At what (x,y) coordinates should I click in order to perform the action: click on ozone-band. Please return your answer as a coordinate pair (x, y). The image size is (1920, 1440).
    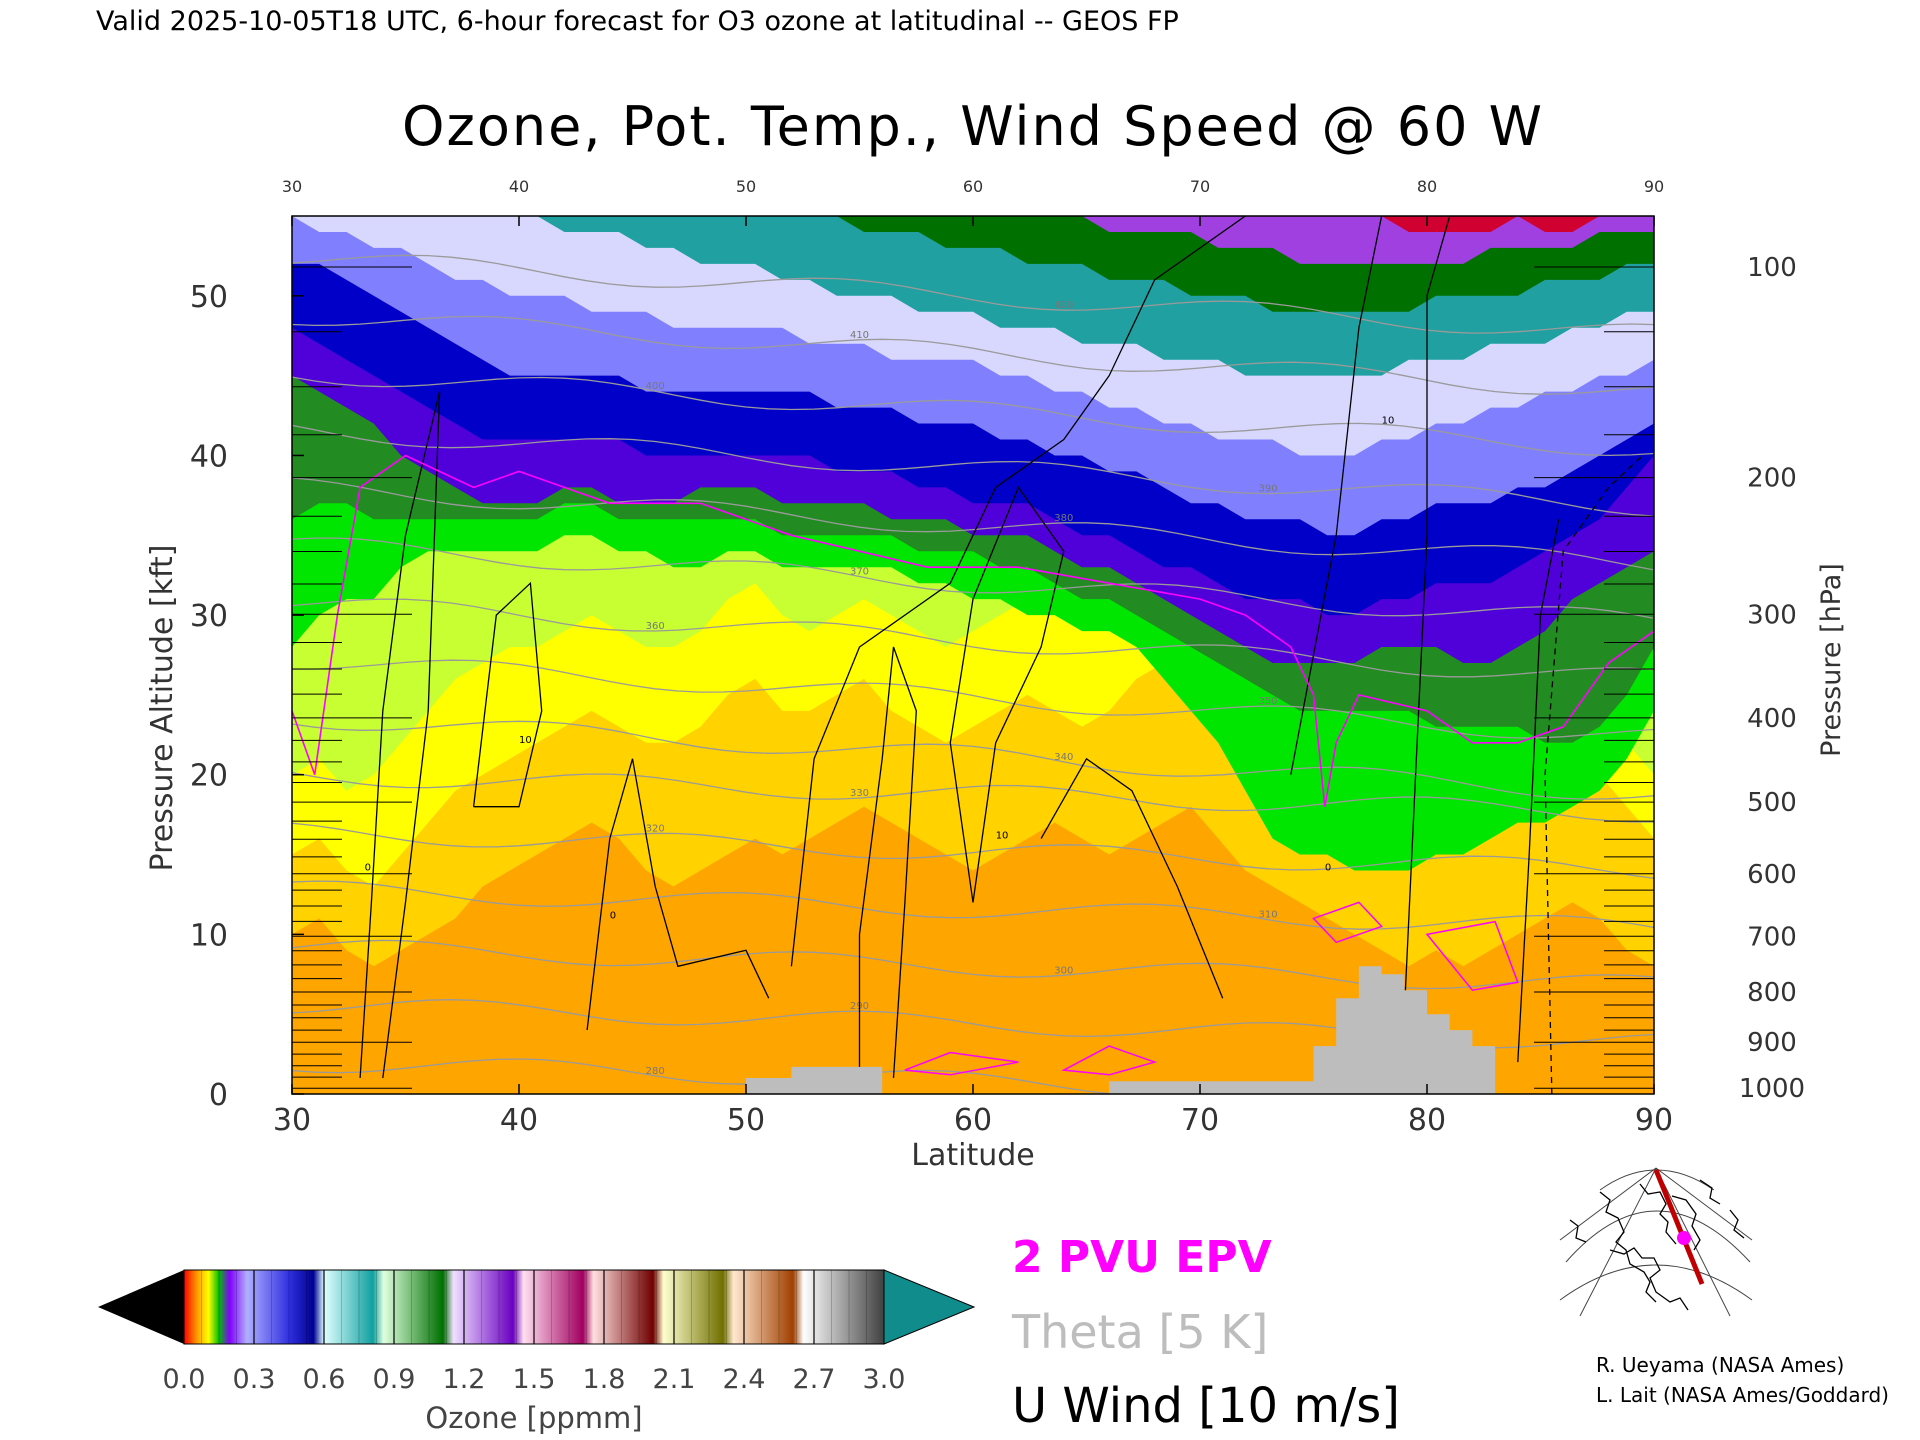
    Looking at the image, I should click on (973, 240).